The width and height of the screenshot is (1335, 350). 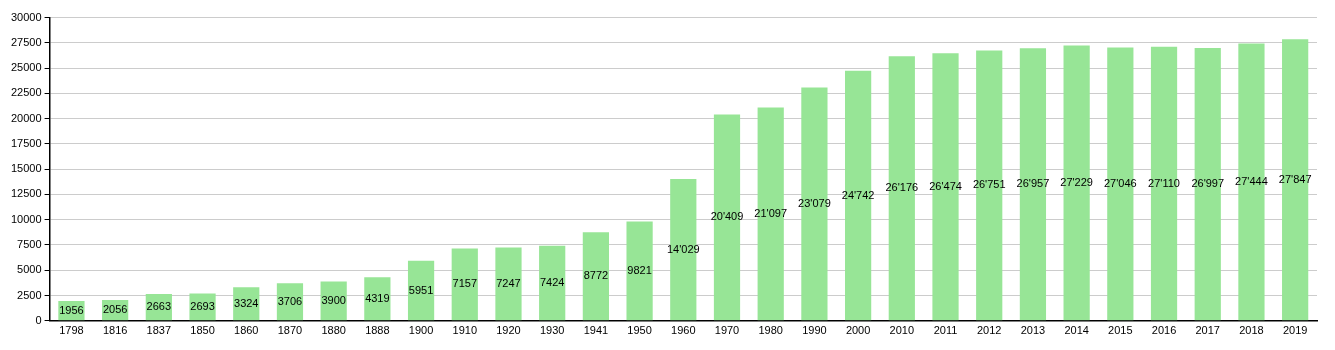 What do you see at coordinates (1033, 330) in the screenshot?
I see `x-tick-label: 2013` at bounding box center [1033, 330].